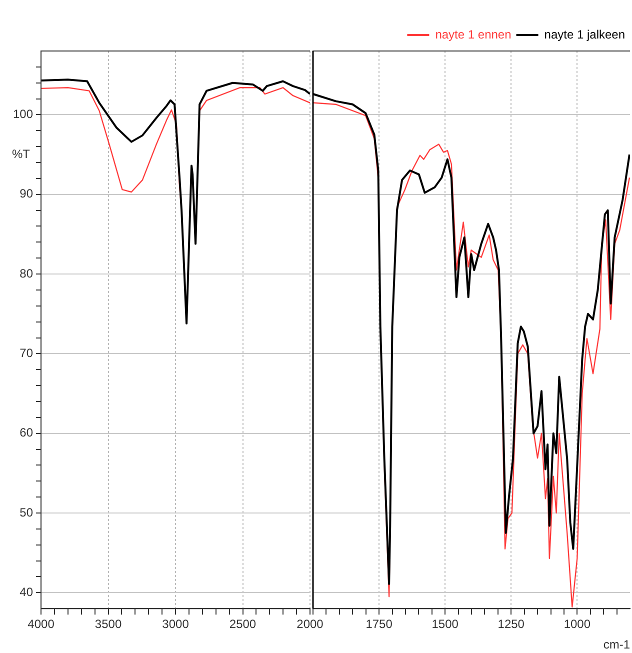  Describe the element at coordinates (27, 353) in the screenshot. I see `y-tick-label: 70` at that location.